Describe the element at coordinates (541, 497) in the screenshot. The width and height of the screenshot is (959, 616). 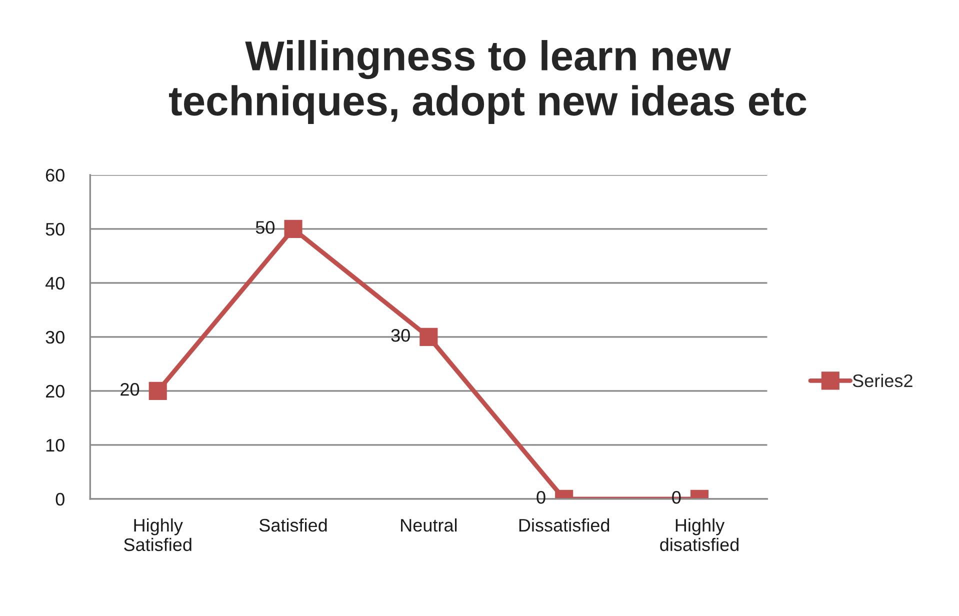
I see `data-label: 0` at that location.